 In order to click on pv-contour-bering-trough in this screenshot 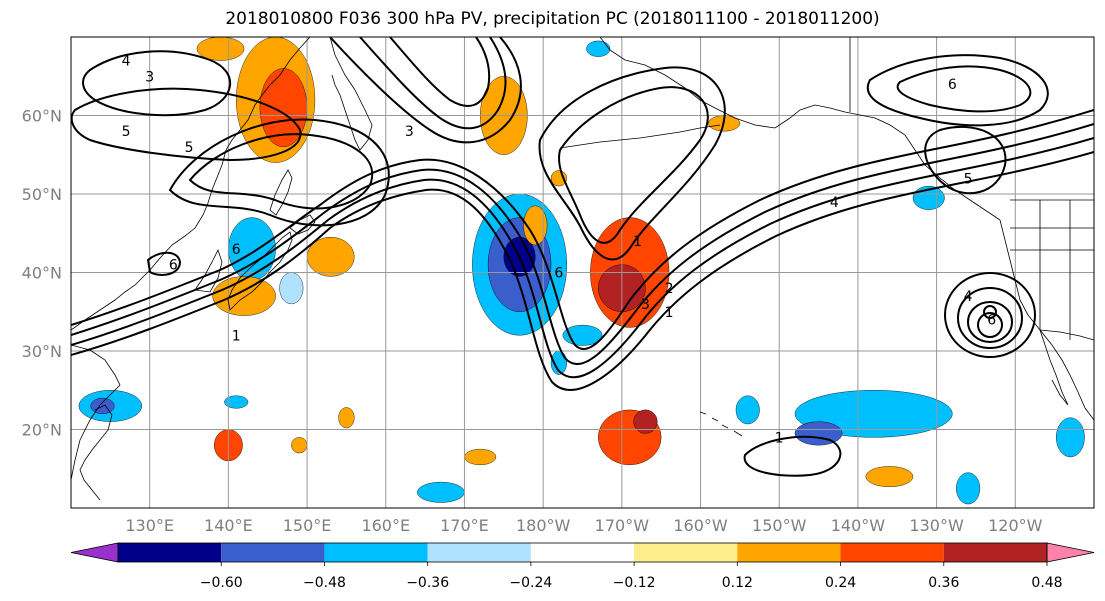, I will do `click(425, 90)`.